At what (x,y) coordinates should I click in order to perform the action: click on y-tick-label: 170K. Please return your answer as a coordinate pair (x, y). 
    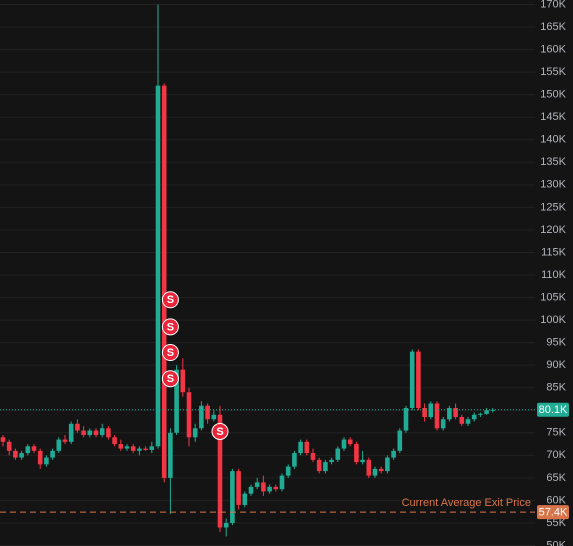
    Looking at the image, I should click on (553, 5).